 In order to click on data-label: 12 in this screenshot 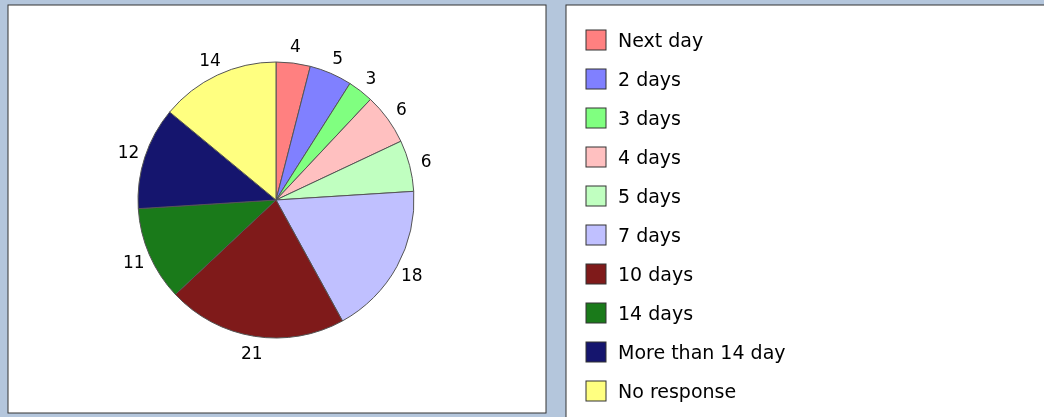, I will do `click(128, 152)`.